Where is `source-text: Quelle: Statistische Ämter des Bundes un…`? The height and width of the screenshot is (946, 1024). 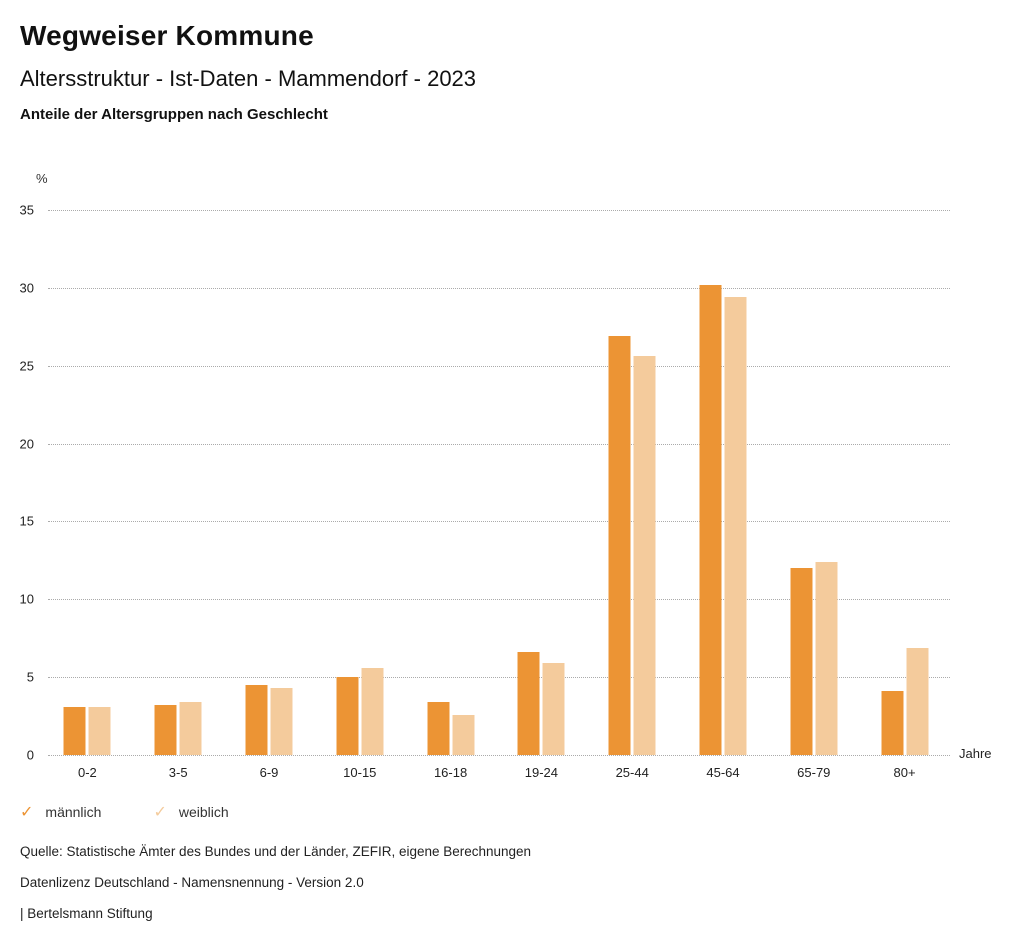 source-text: Quelle: Statistische Ämter des Bundes un… is located at coordinates (276, 851).